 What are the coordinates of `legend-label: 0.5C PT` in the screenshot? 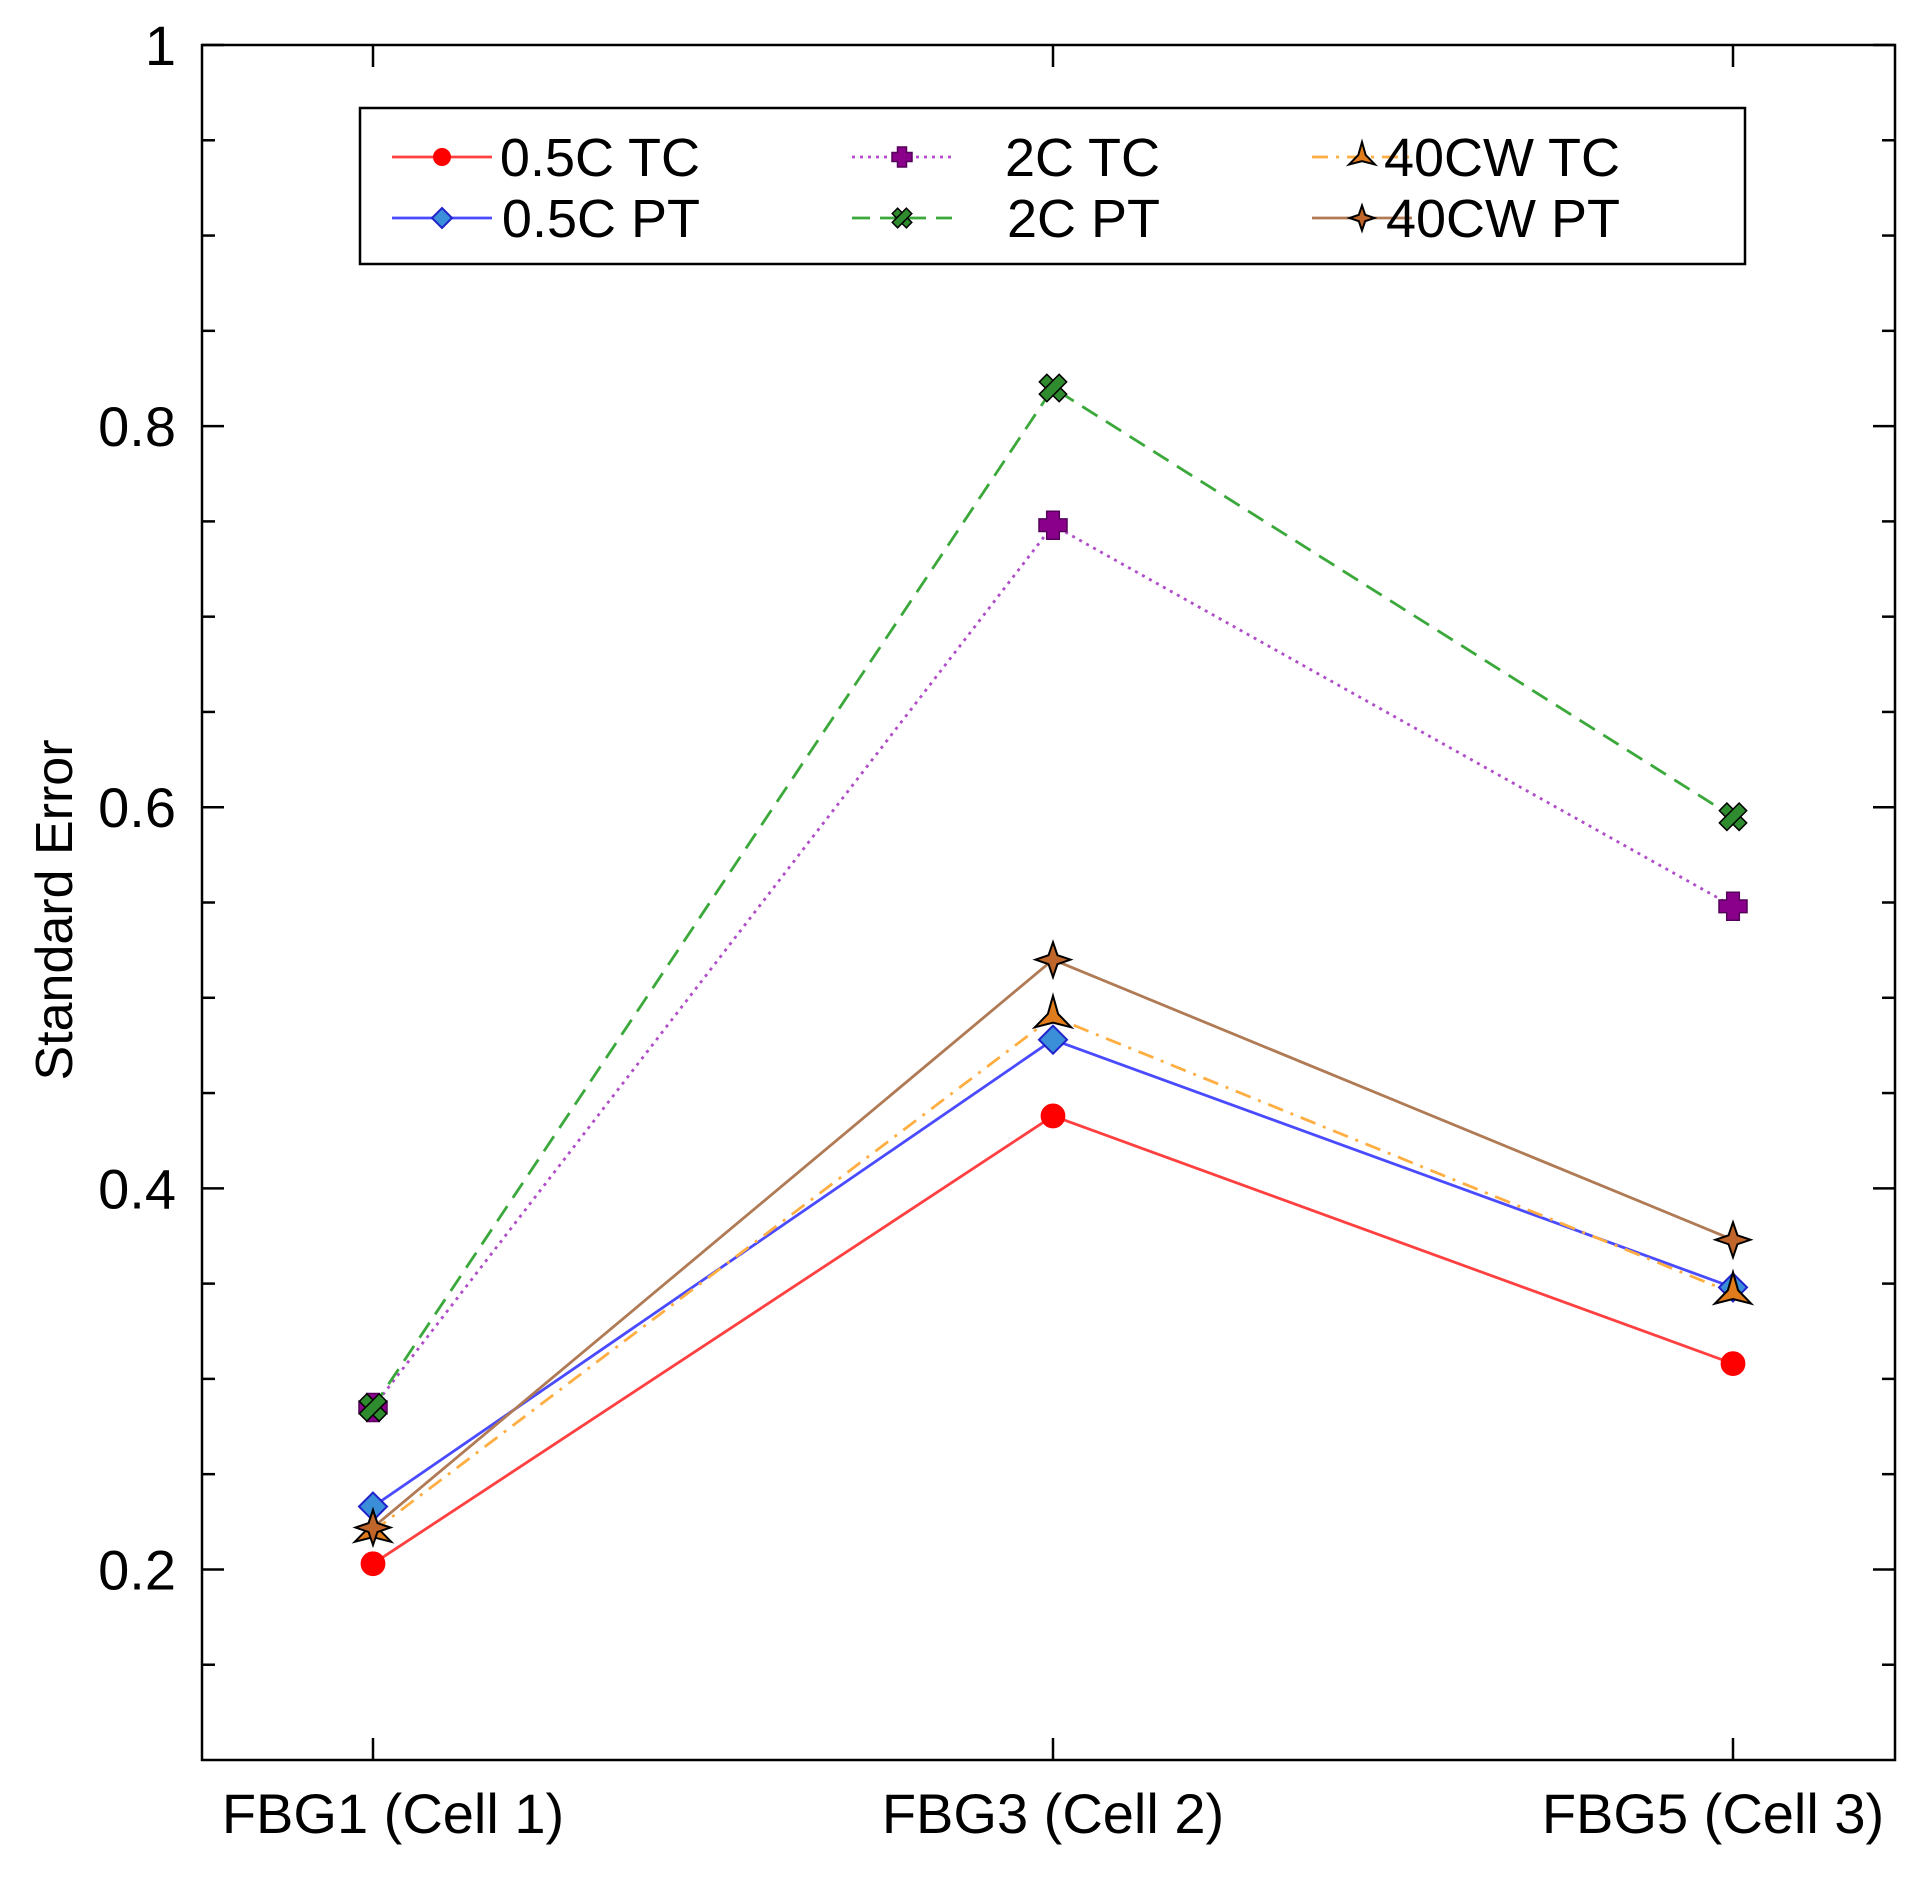 It's located at (601, 219).